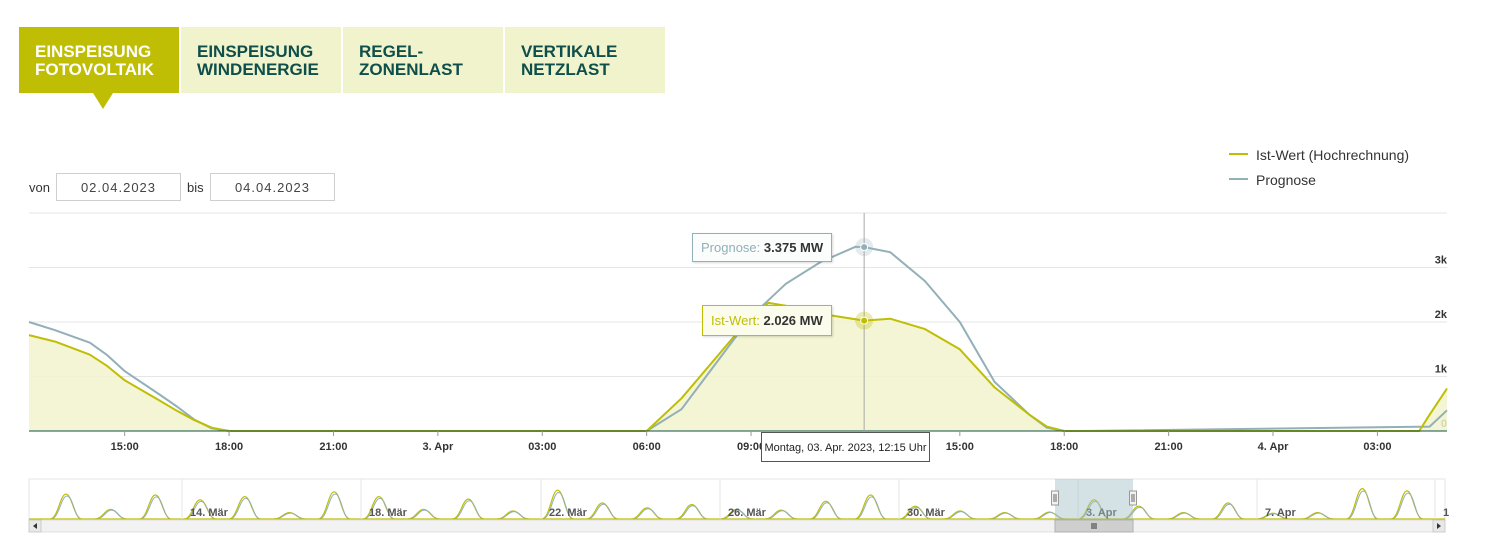 The width and height of the screenshot is (1487, 546). I want to click on navigator-date-label: 30. Mär, so click(926, 513).